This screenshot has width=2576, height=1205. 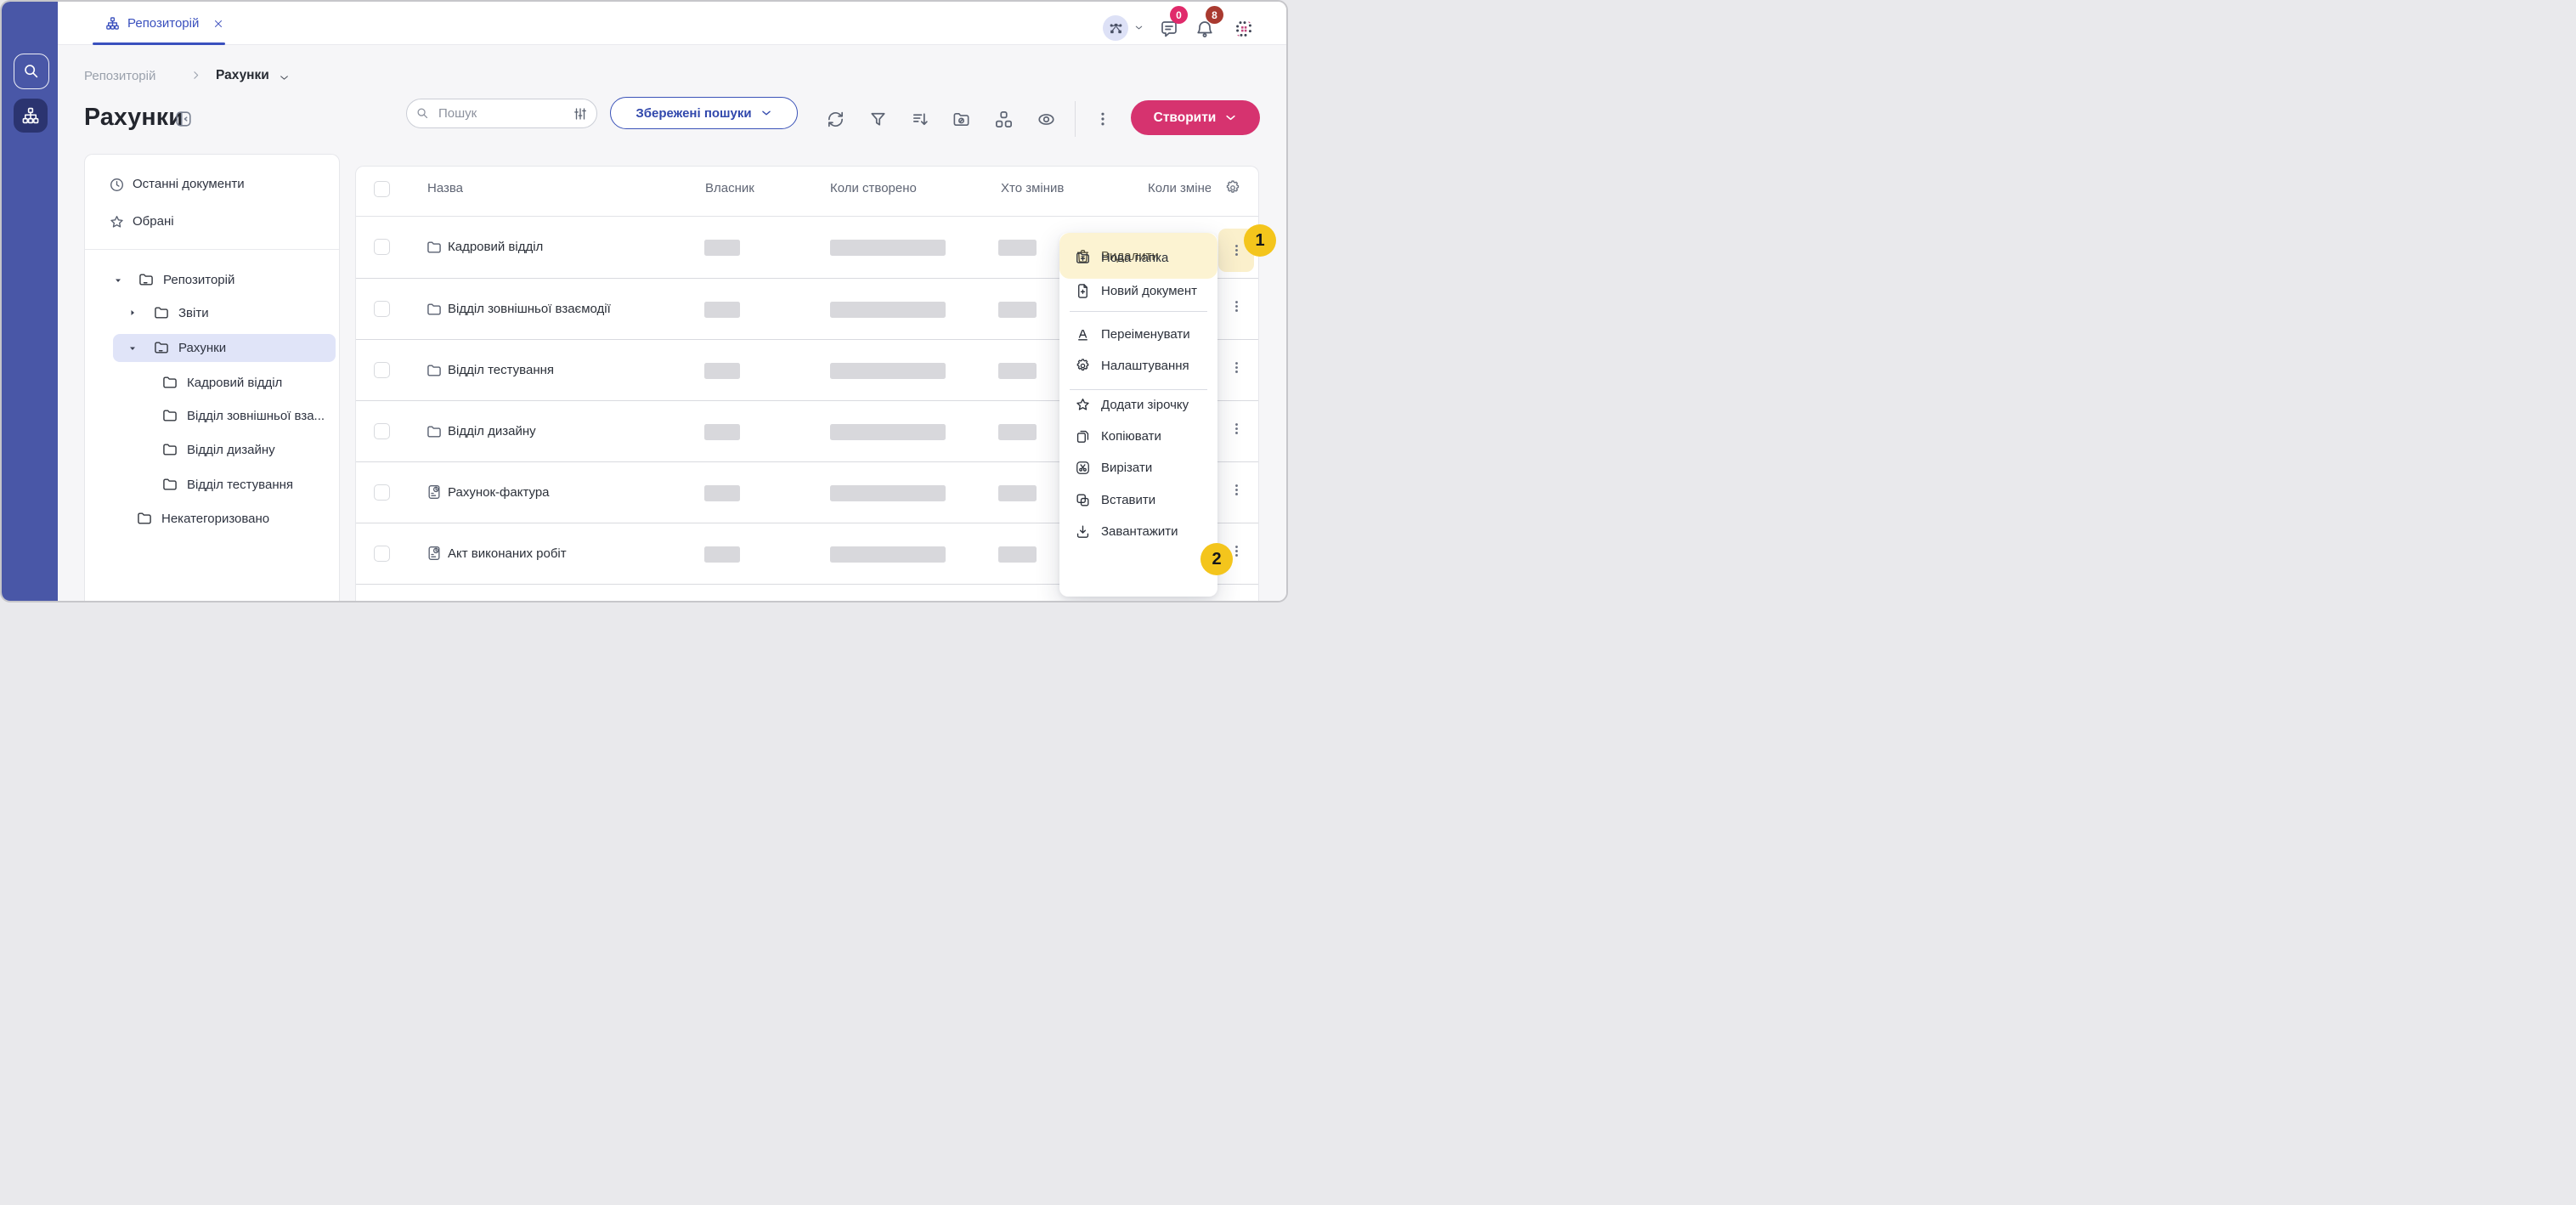 What do you see at coordinates (807, 247) in the screenshot?
I see `table-row: Кадровий відділ` at bounding box center [807, 247].